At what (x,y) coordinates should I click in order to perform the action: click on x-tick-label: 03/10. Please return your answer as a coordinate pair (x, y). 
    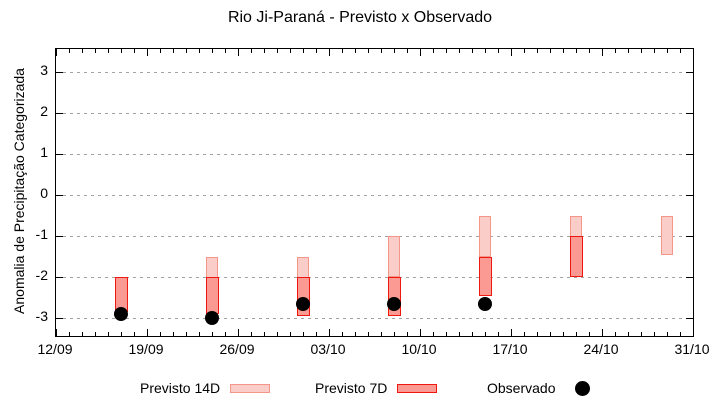
    Looking at the image, I should click on (328, 349).